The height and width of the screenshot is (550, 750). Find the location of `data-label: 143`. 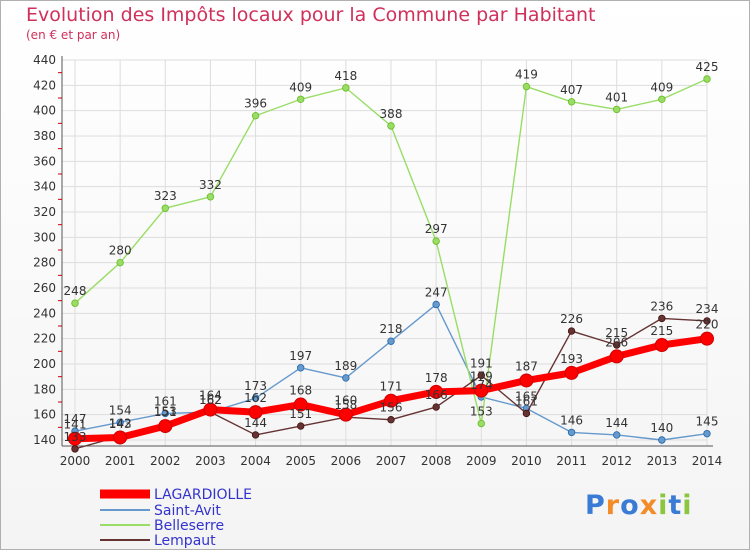

data-label: 143 is located at coordinates (120, 424).